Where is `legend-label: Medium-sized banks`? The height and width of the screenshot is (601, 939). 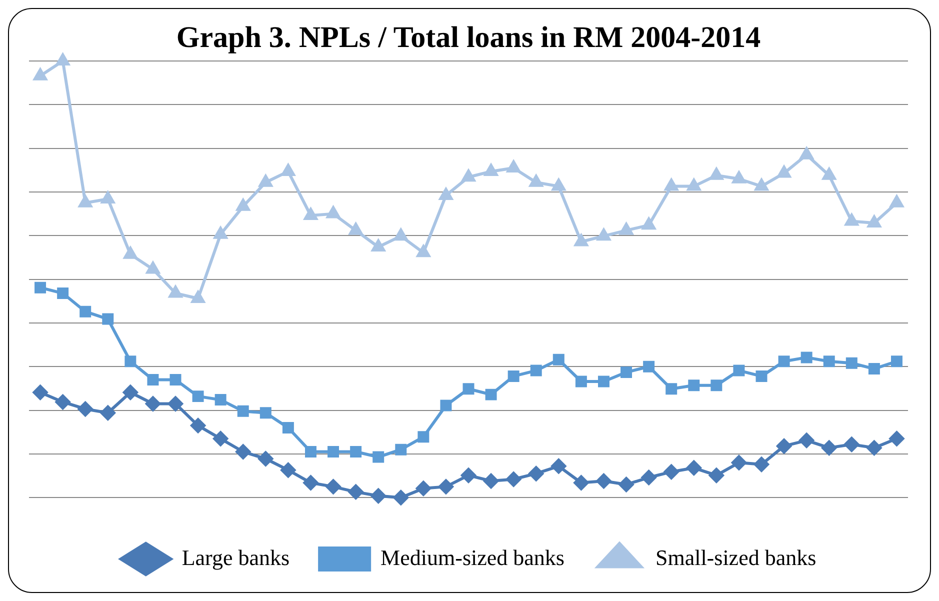 legend-label: Medium-sized banks is located at coordinates (472, 557).